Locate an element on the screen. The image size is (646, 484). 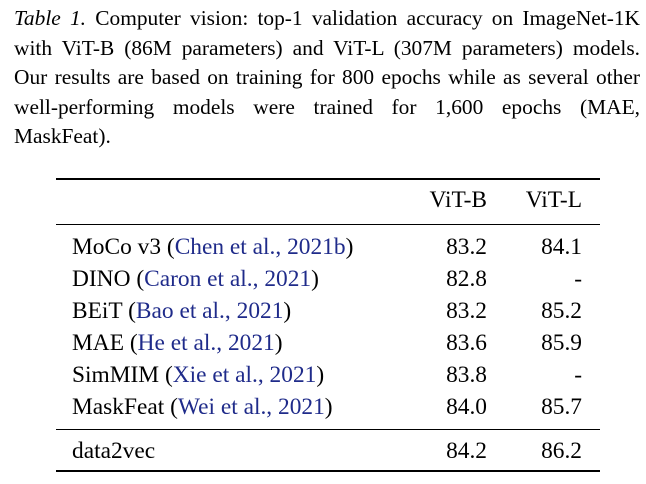
table-row-method: DINO (Caron et al., 2021) is located at coordinates (195, 279).